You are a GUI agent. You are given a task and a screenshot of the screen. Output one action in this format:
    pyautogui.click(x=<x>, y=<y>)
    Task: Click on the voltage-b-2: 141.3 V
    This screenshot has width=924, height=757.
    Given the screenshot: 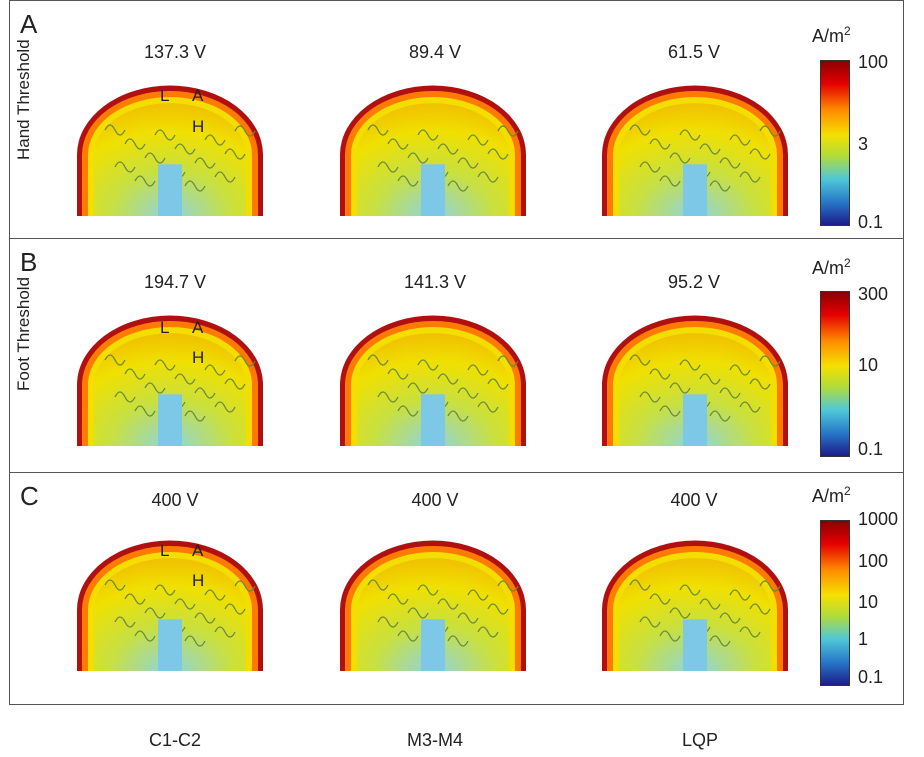 What is the action you would take?
    pyautogui.click(x=435, y=282)
    